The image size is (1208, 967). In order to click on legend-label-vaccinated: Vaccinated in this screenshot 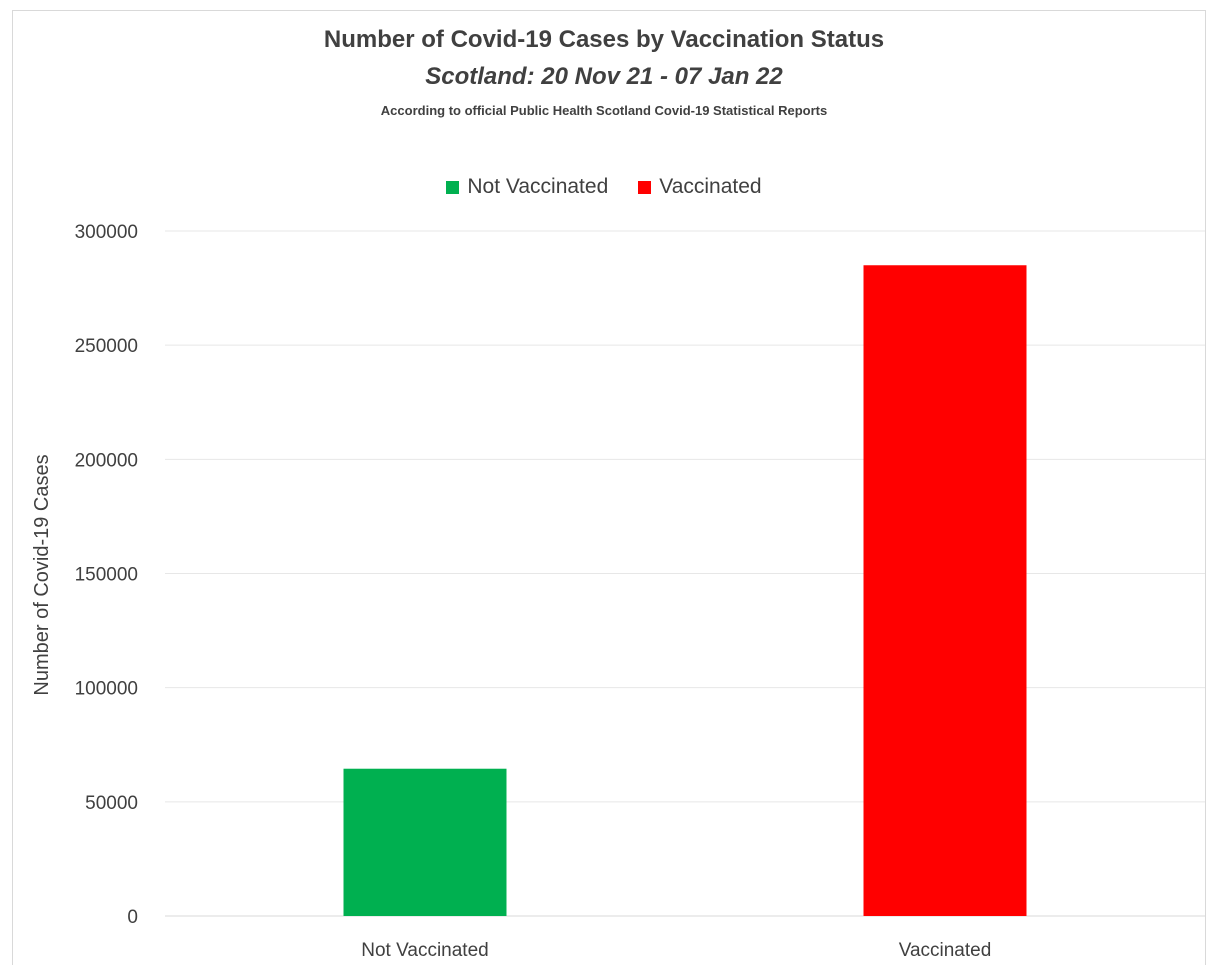, I will do `click(710, 186)`.